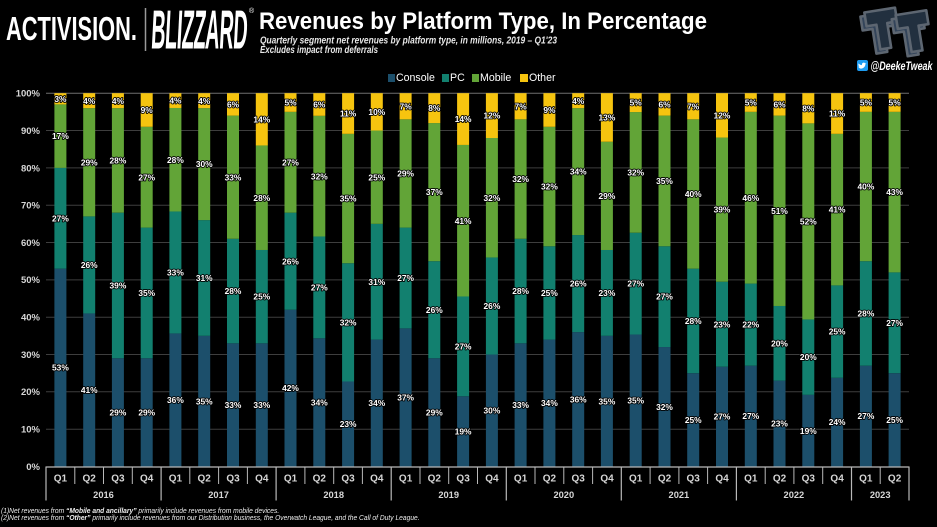 The height and width of the screenshot is (527, 937). I want to click on svg-text: 90%, so click(31, 131).